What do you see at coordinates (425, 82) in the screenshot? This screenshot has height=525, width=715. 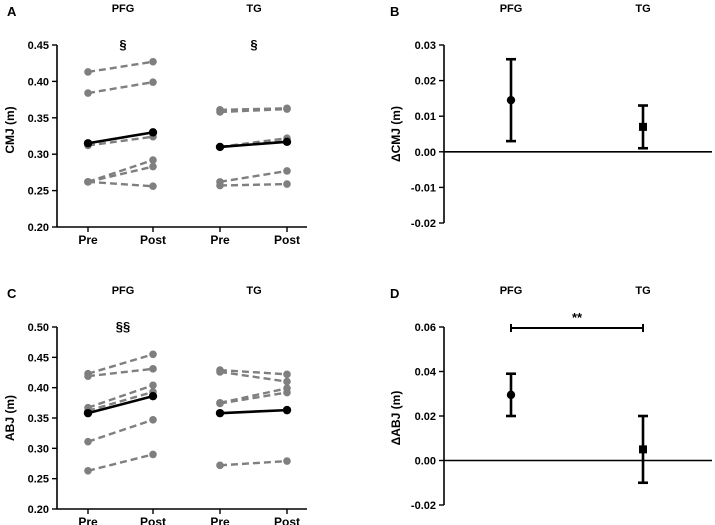 I see `panel-b-ytick-label: 0.02` at bounding box center [425, 82].